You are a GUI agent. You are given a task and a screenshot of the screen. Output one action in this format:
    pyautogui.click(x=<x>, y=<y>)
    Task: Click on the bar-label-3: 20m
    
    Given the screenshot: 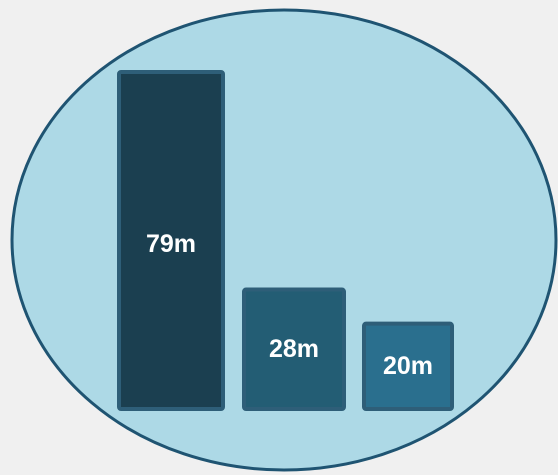 What is the action you would take?
    pyautogui.click(x=408, y=366)
    